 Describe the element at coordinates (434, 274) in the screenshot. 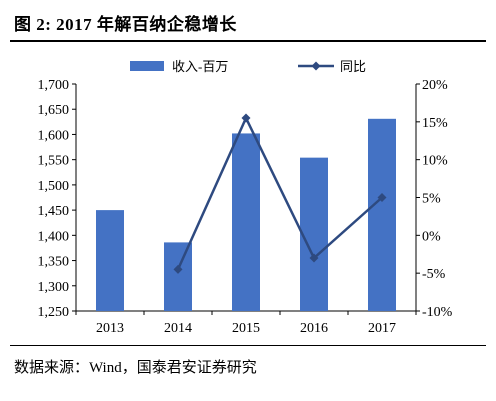

I see `right-tick-label: -5%` at that location.